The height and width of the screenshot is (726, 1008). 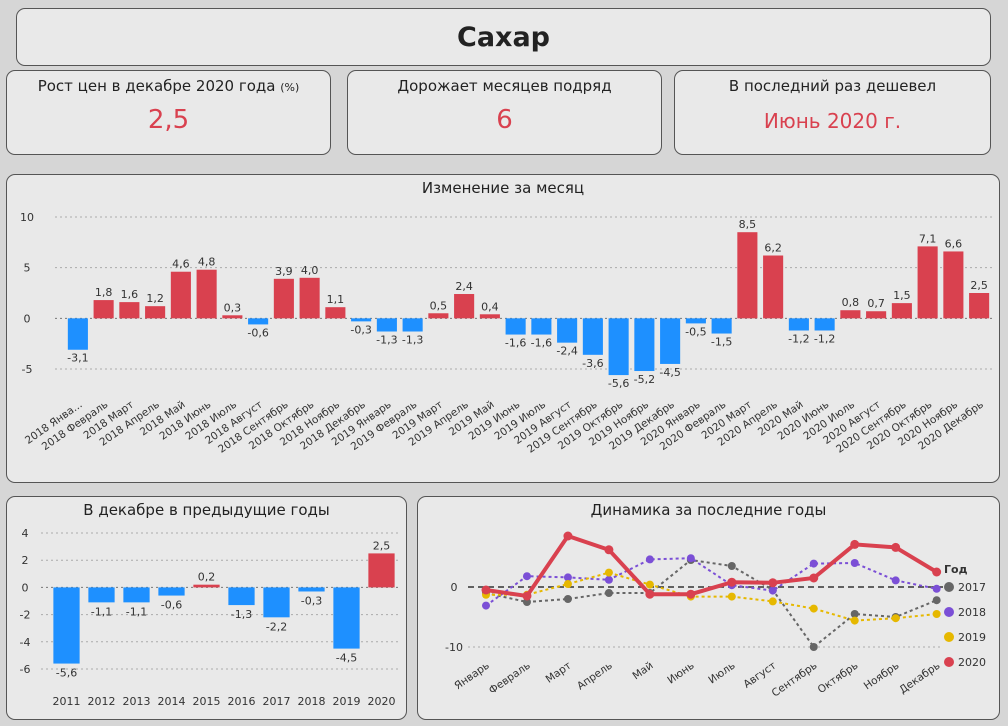 I want to click on data-label: 0,7, so click(x=876, y=303).